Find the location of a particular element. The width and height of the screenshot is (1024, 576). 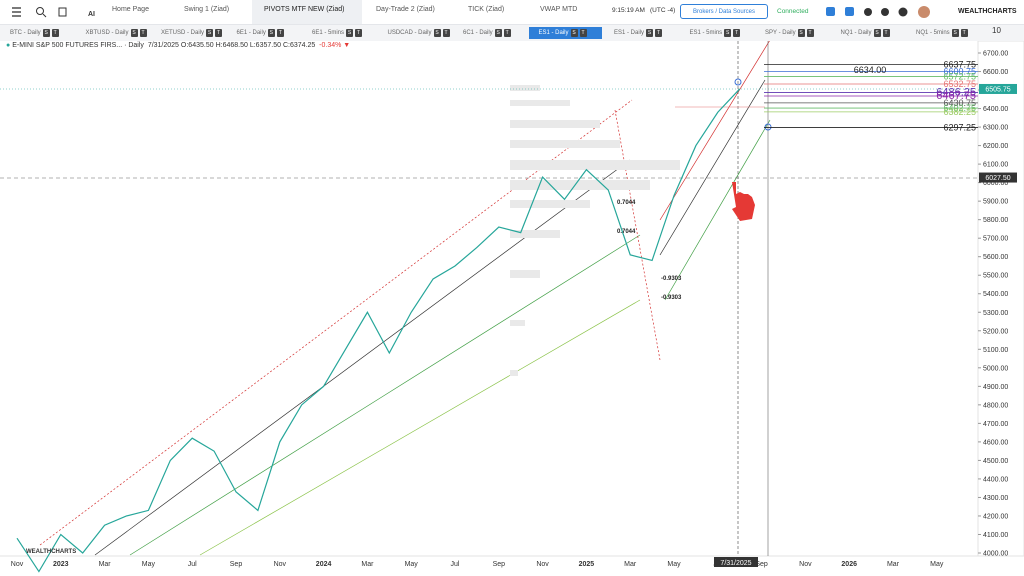

y-tick-label: 5300.00 is located at coordinates (995, 313).